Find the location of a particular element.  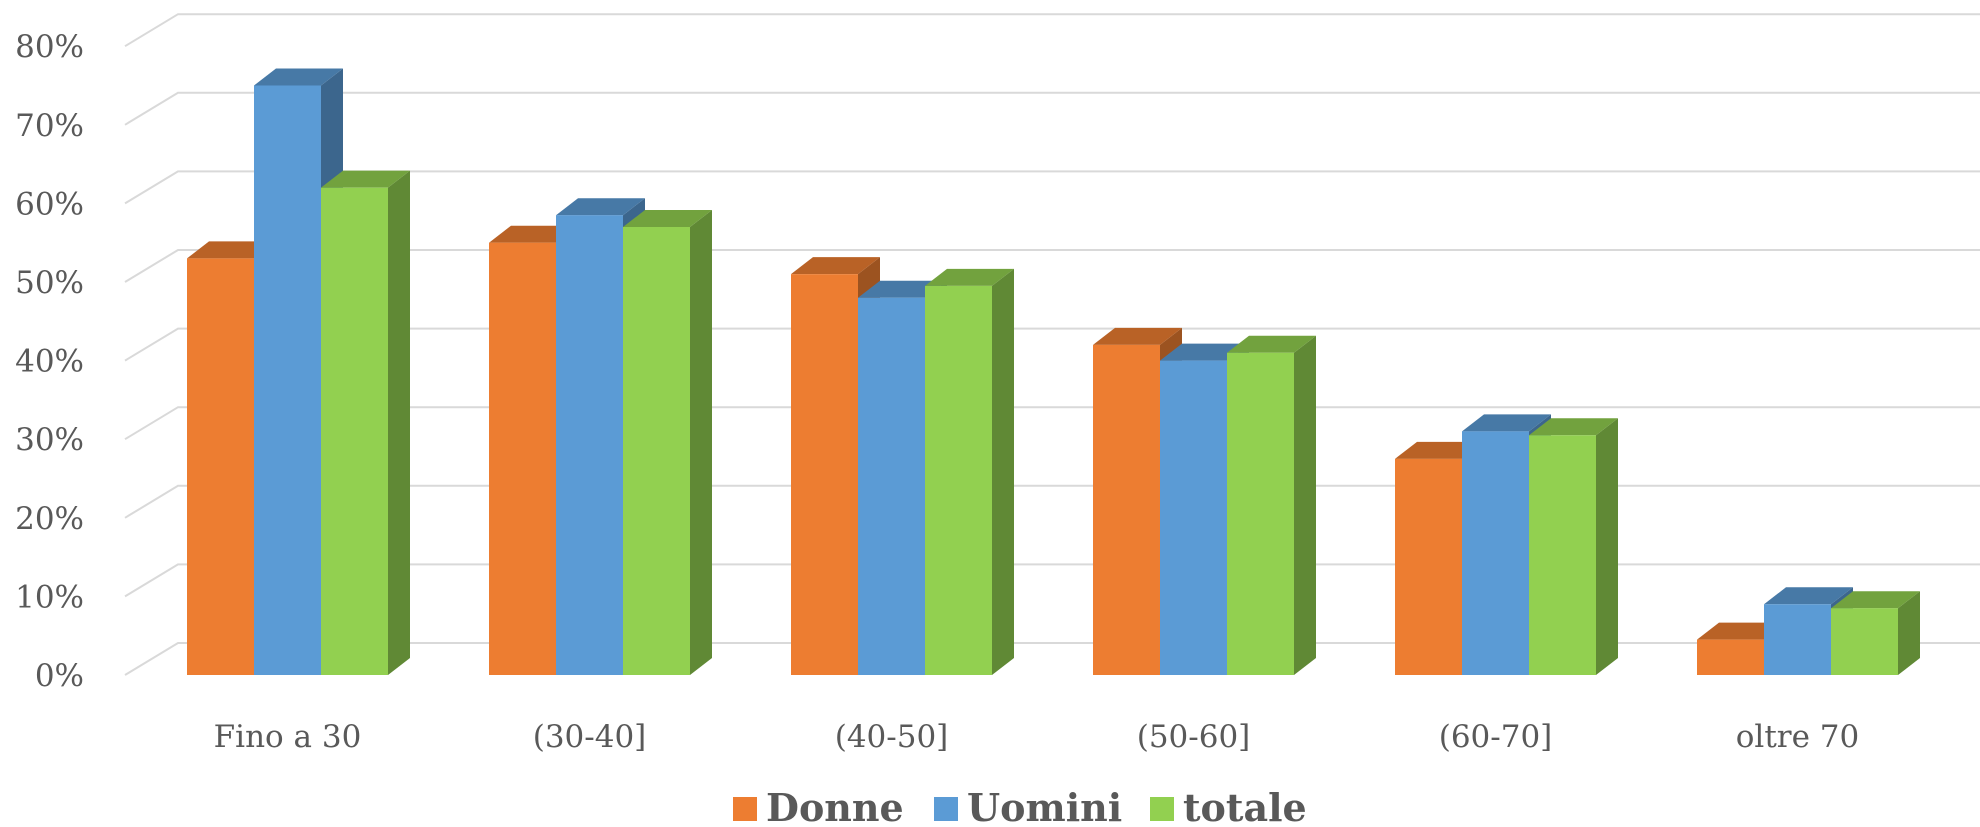

legend-label: totale is located at coordinates (1245, 806).